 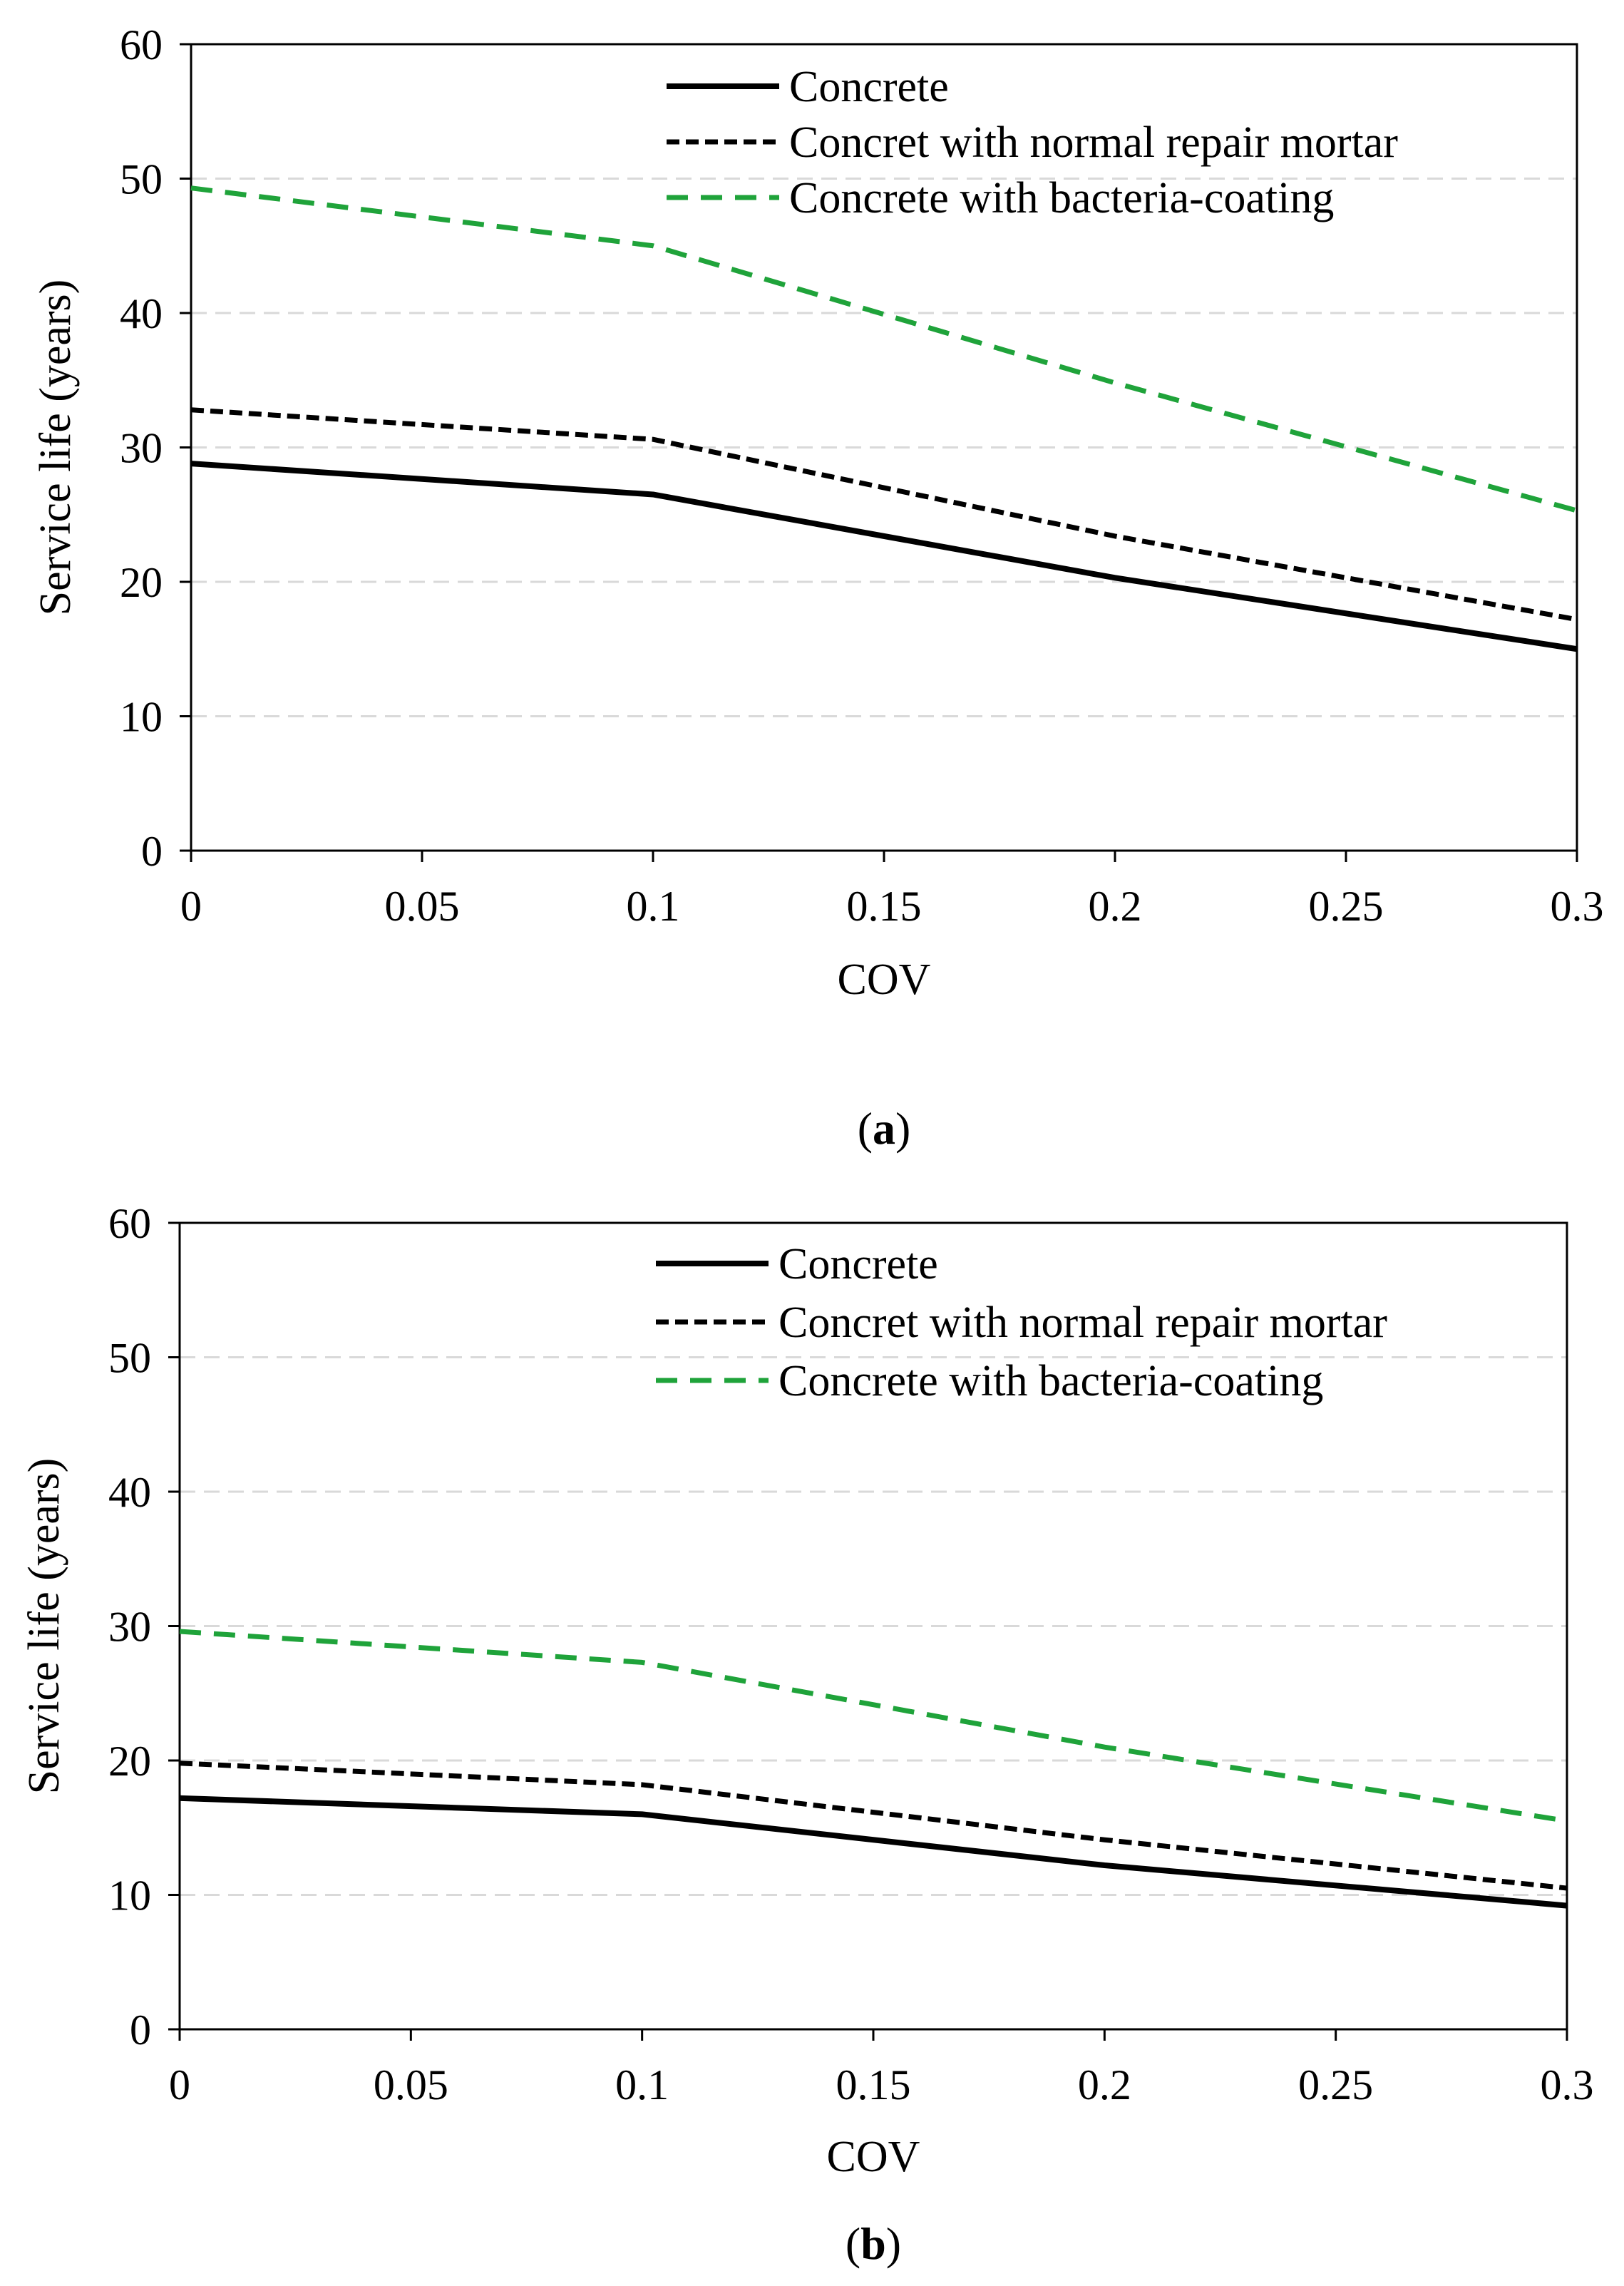 I want to click on figure-caption: (a), so click(x=884, y=1128).